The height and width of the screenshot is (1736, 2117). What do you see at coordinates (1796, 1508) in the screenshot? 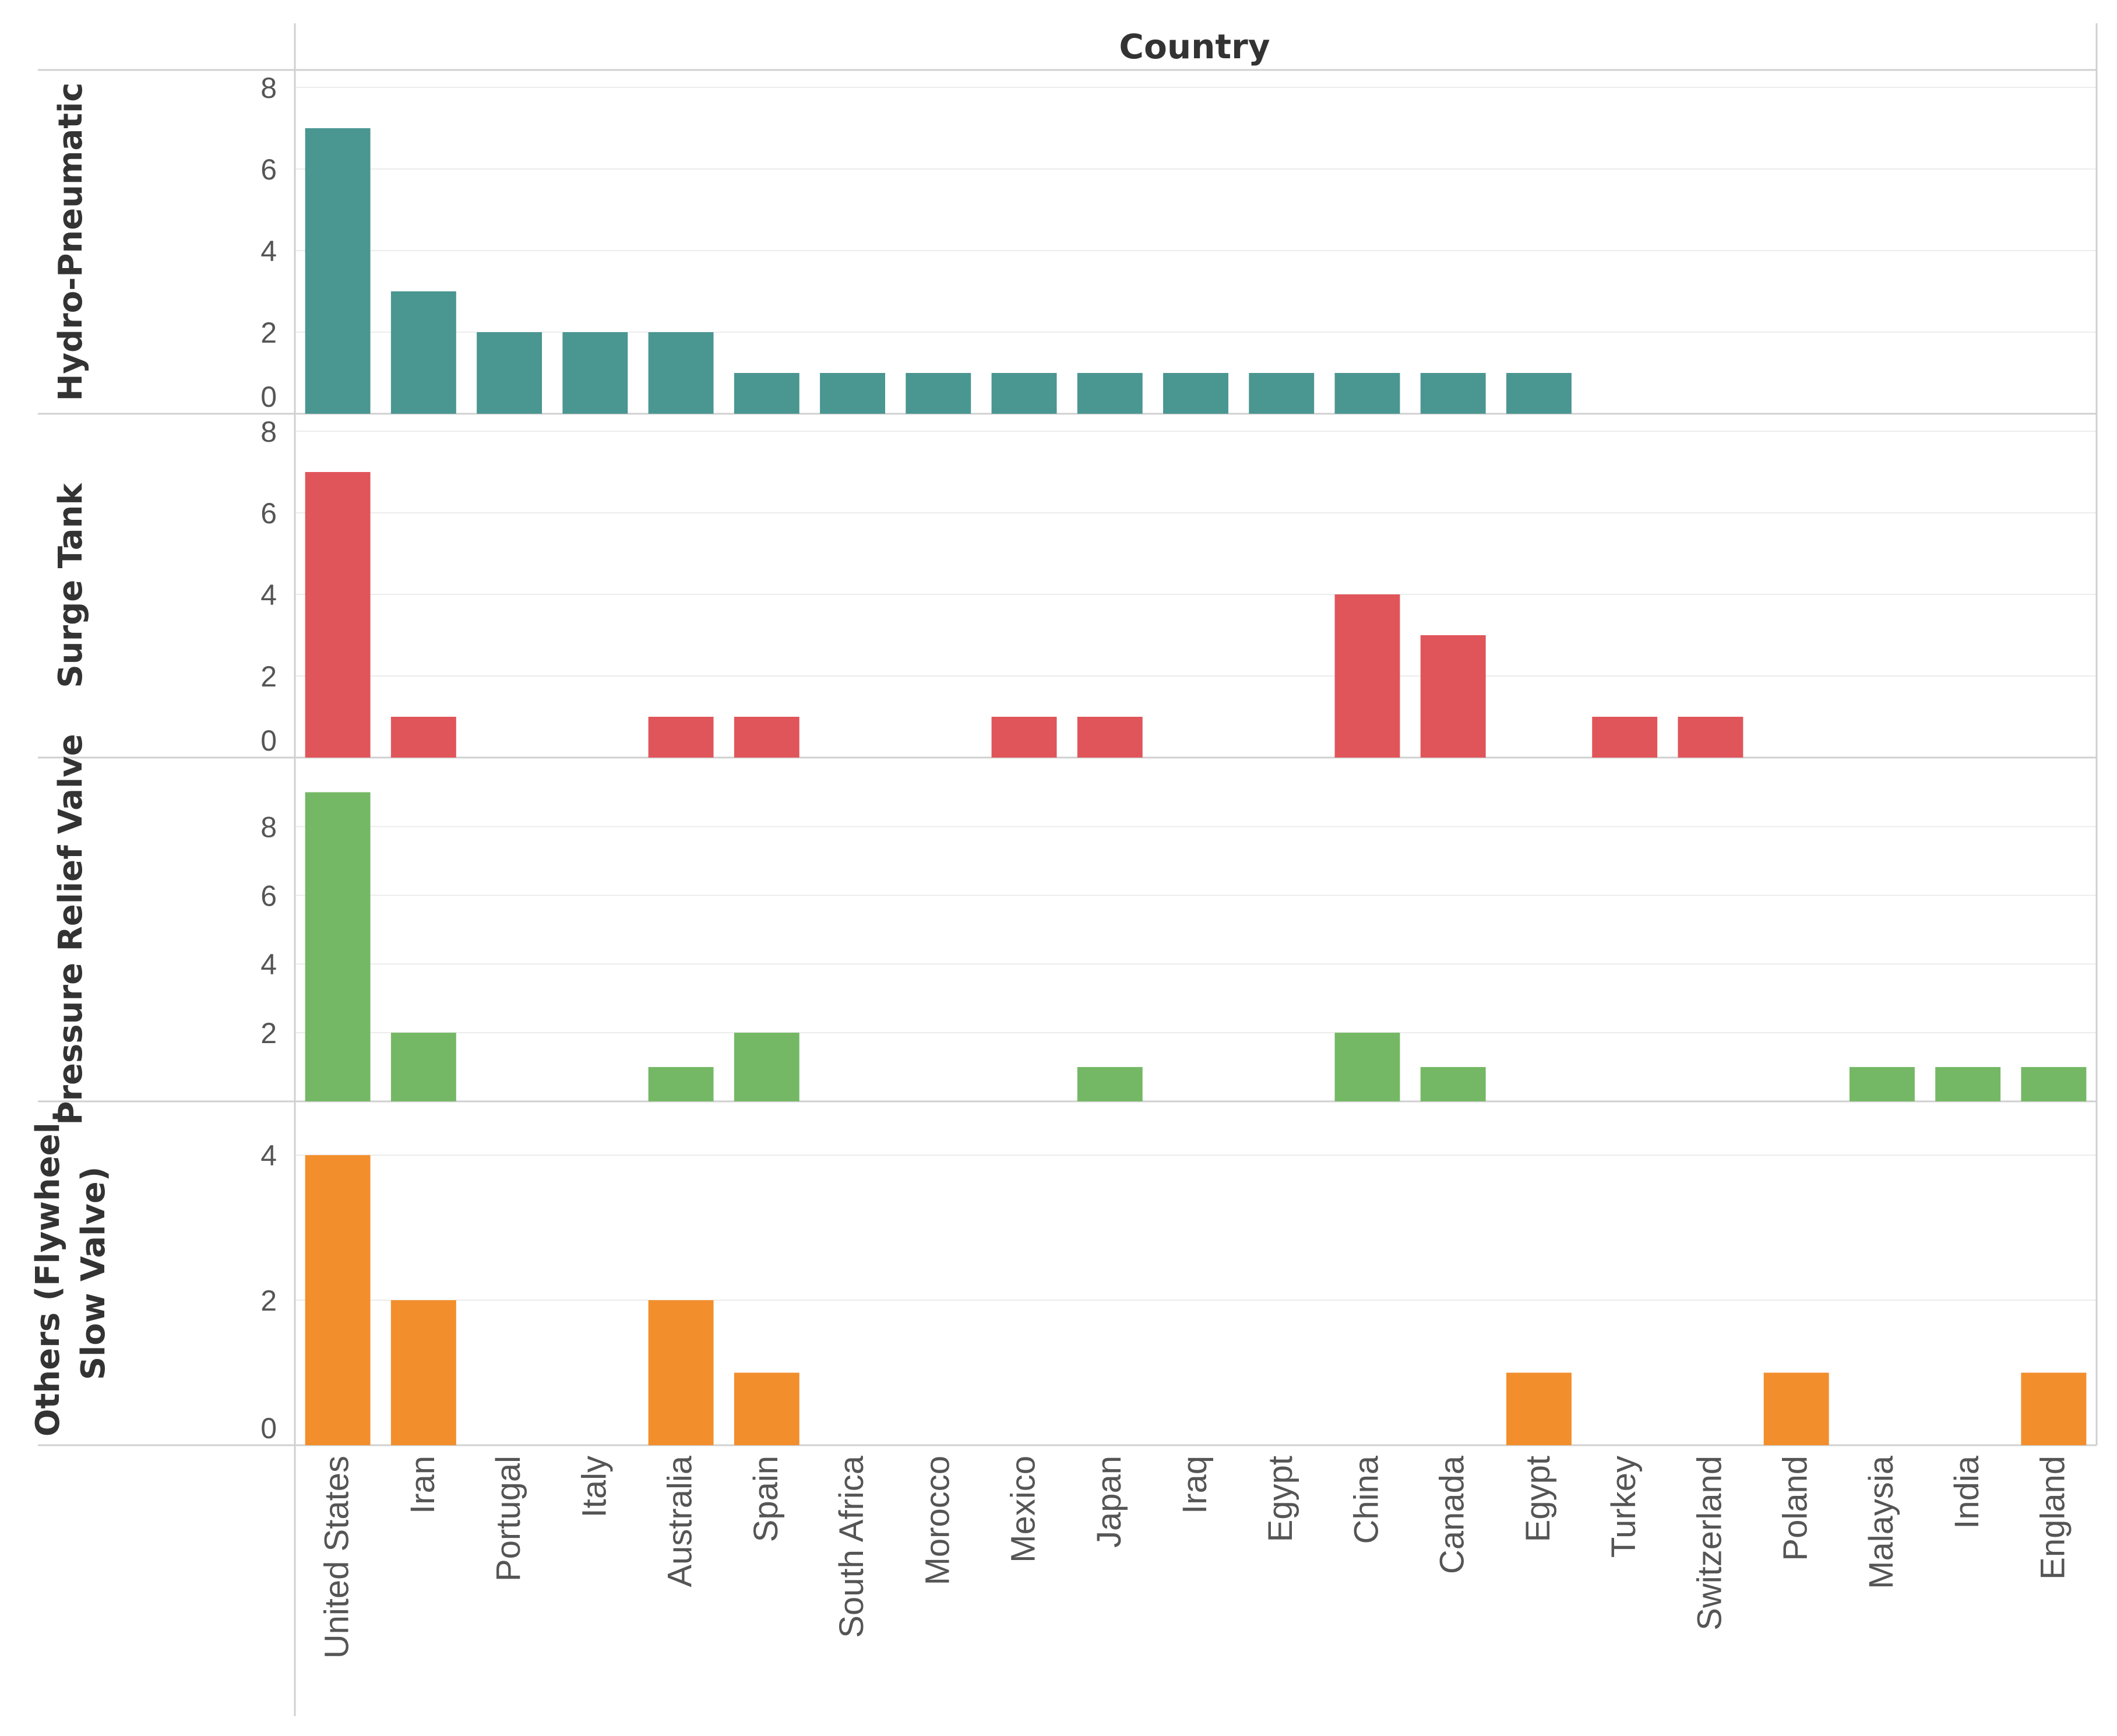
I see `x-category-label: Poland` at bounding box center [1796, 1508].